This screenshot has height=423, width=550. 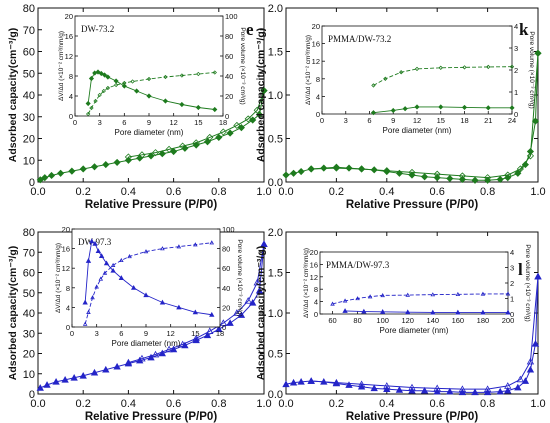 What do you see at coordinates (37, 404) in the screenshot?
I see `x-tick-label: 0.0` at bounding box center [37, 404].